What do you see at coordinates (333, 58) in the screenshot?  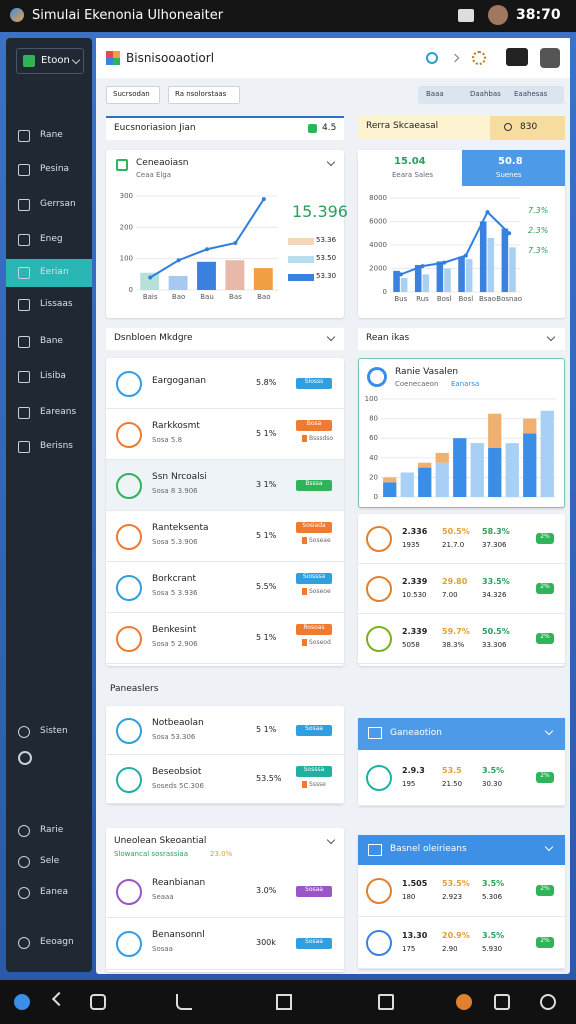 I see `header: Bisnisooaotiorl` at bounding box center [333, 58].